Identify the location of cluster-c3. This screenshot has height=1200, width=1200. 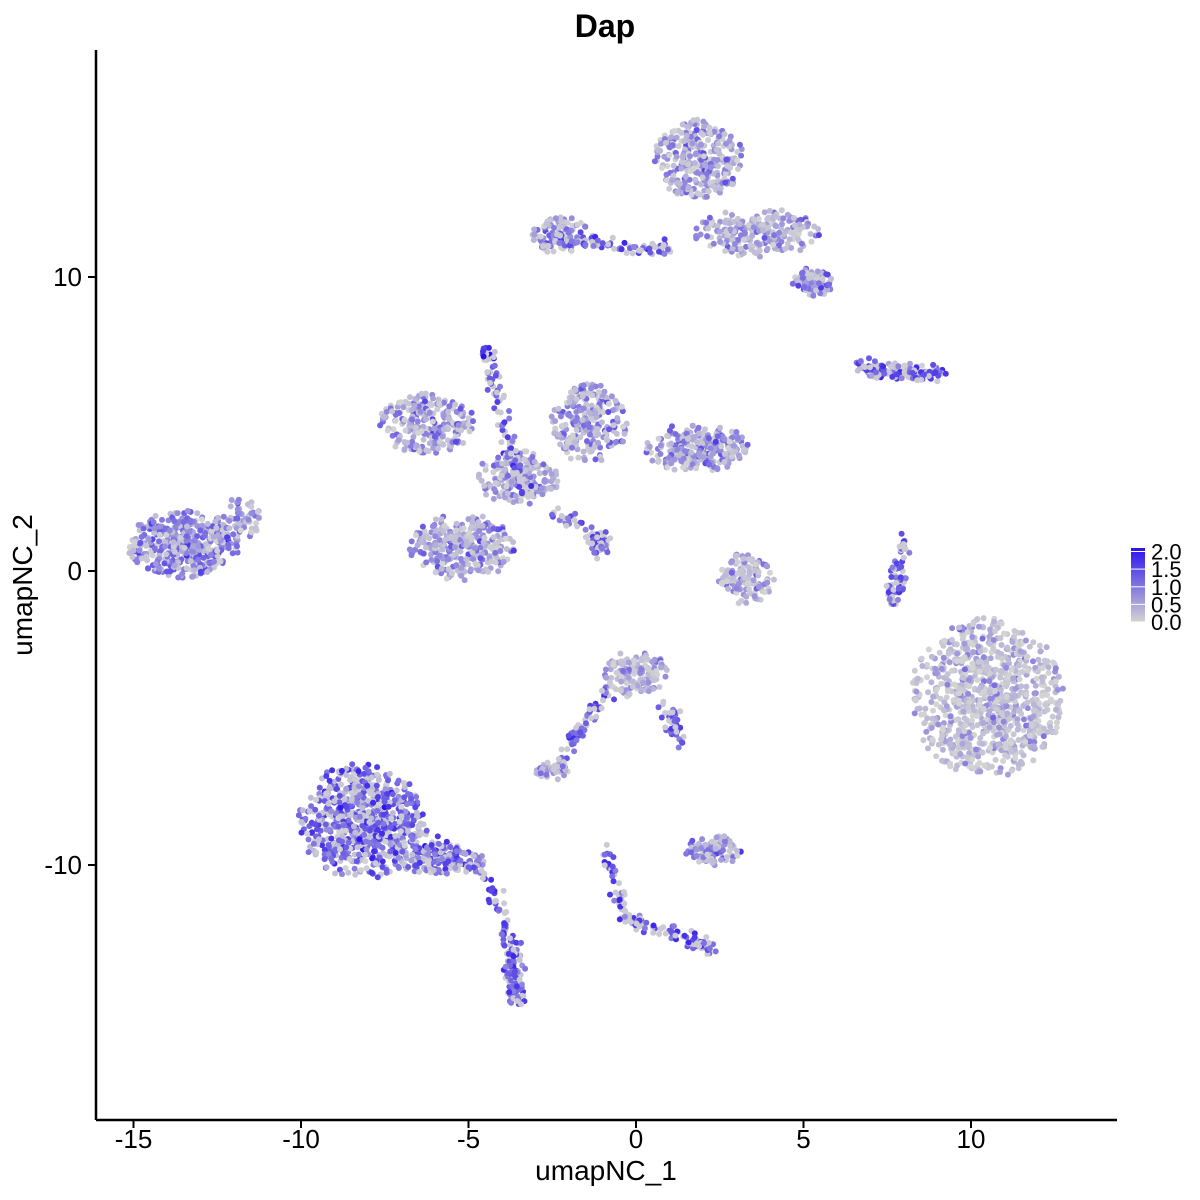
(426, 423).